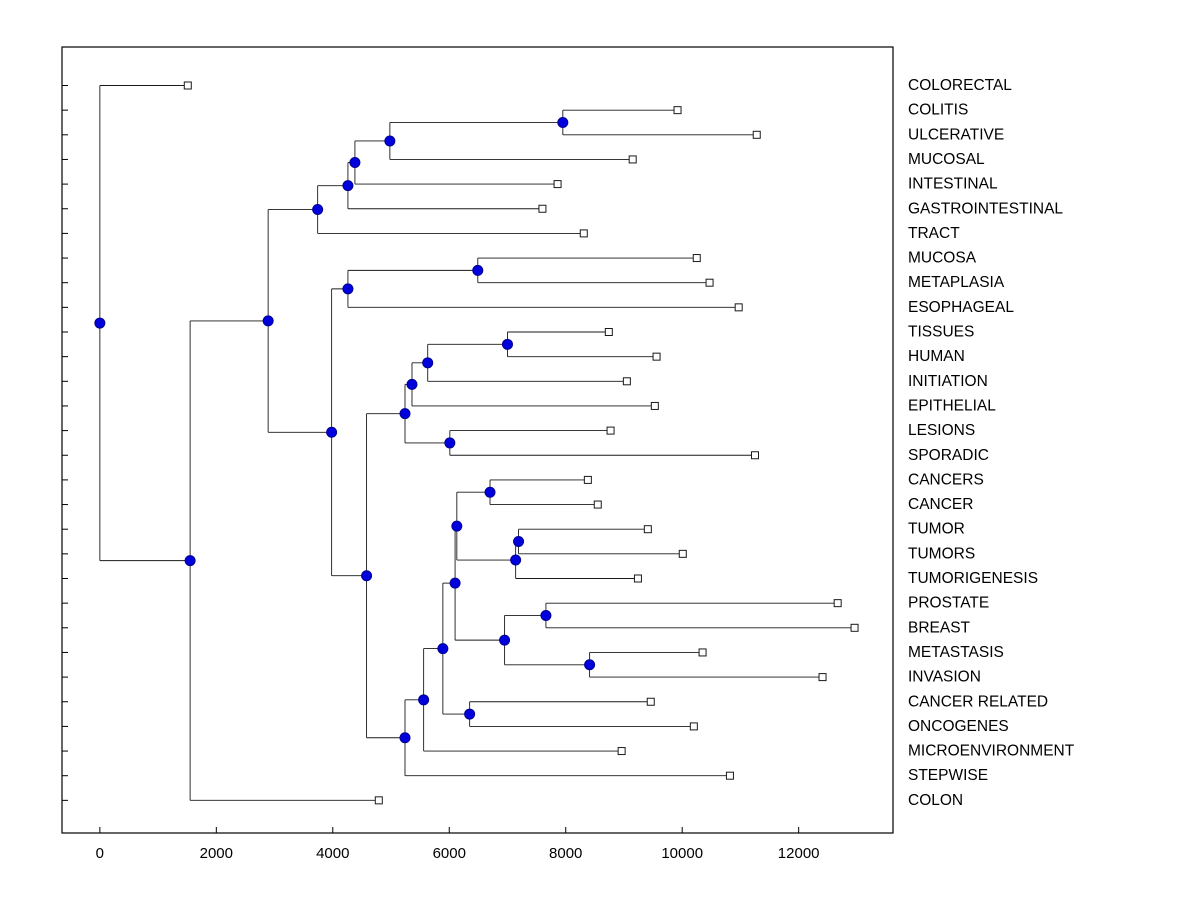  I want to click on leaf-label: CANCERS, so click(946, 479).